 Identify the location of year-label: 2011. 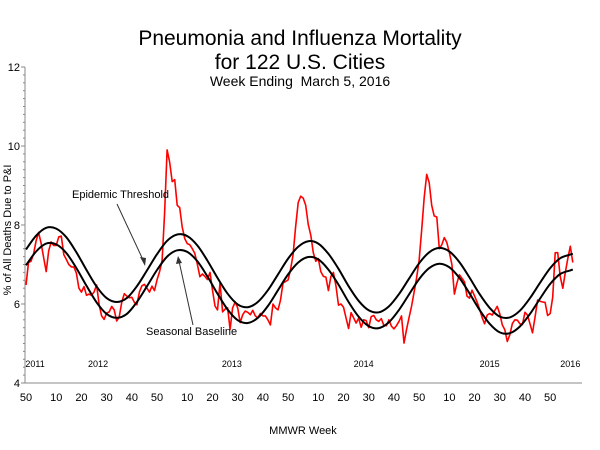
(34, 364).